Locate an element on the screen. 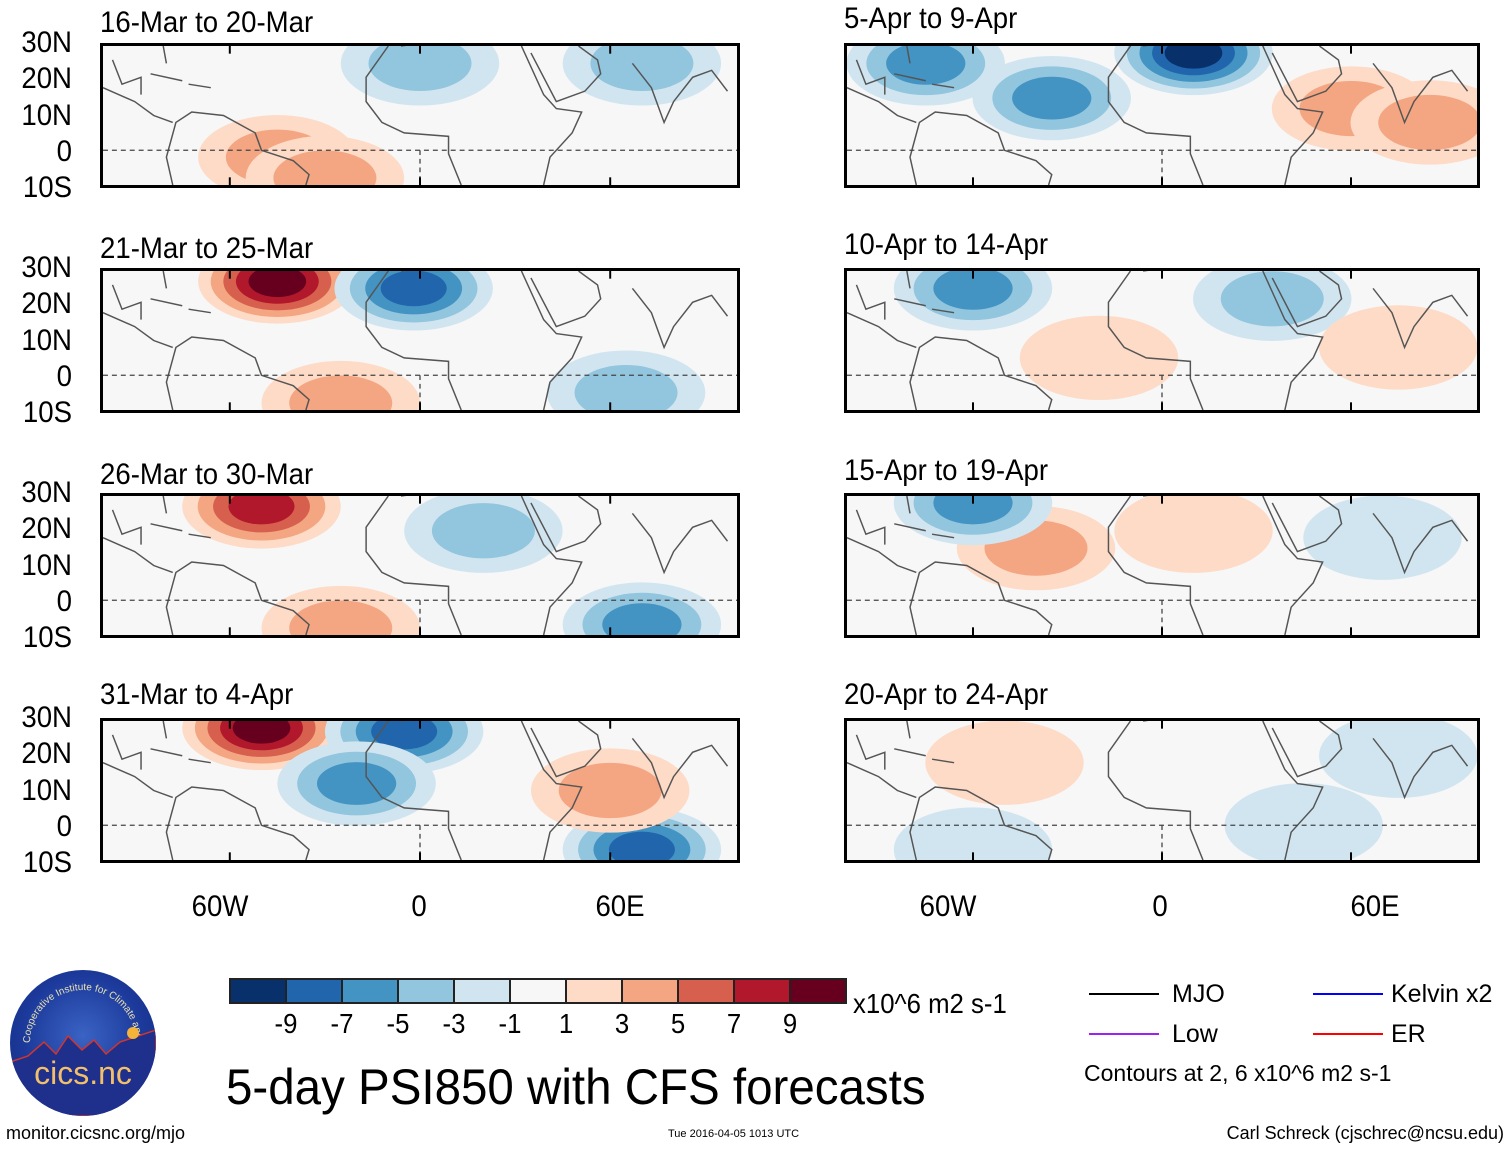 This screenshot has width=1510, height=1149. legend-contour-note: Contours at 2, 6 x10^6 m2 s-1 is located at coordinates (1238, 1073).